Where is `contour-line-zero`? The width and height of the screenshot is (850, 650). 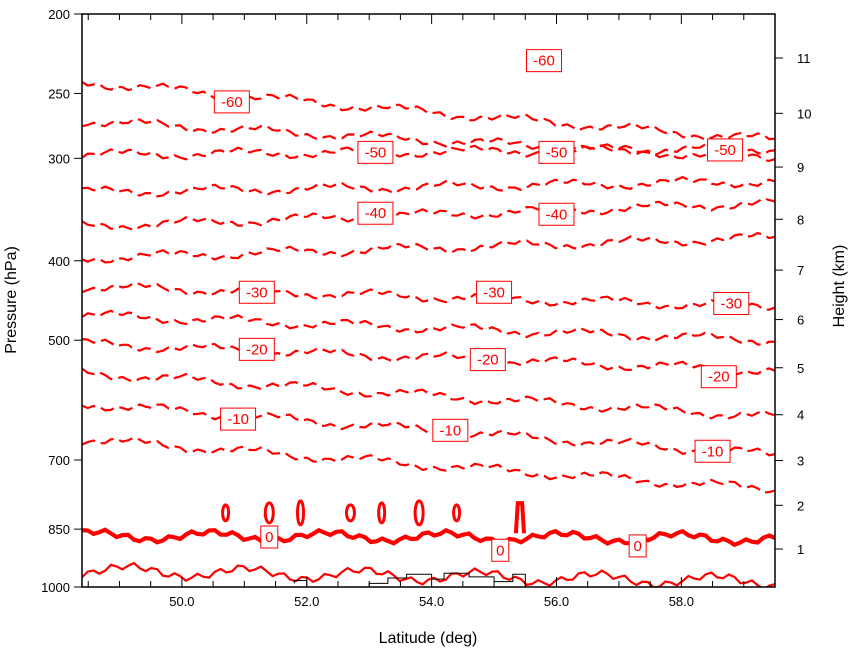 contour-line-zero is located at coordinates (428, 537).